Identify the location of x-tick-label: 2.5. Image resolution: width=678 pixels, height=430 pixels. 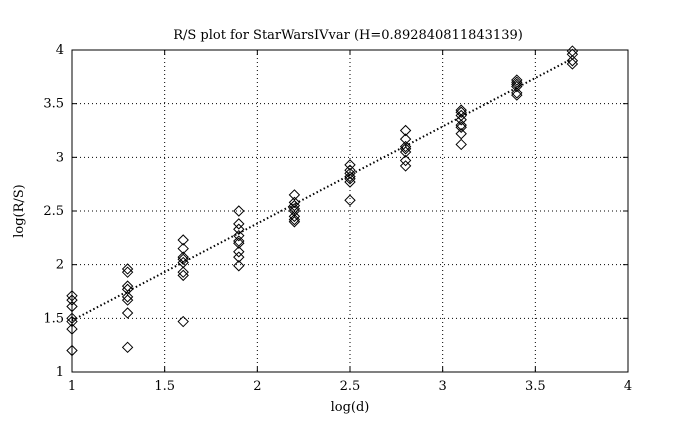
(350, 386).